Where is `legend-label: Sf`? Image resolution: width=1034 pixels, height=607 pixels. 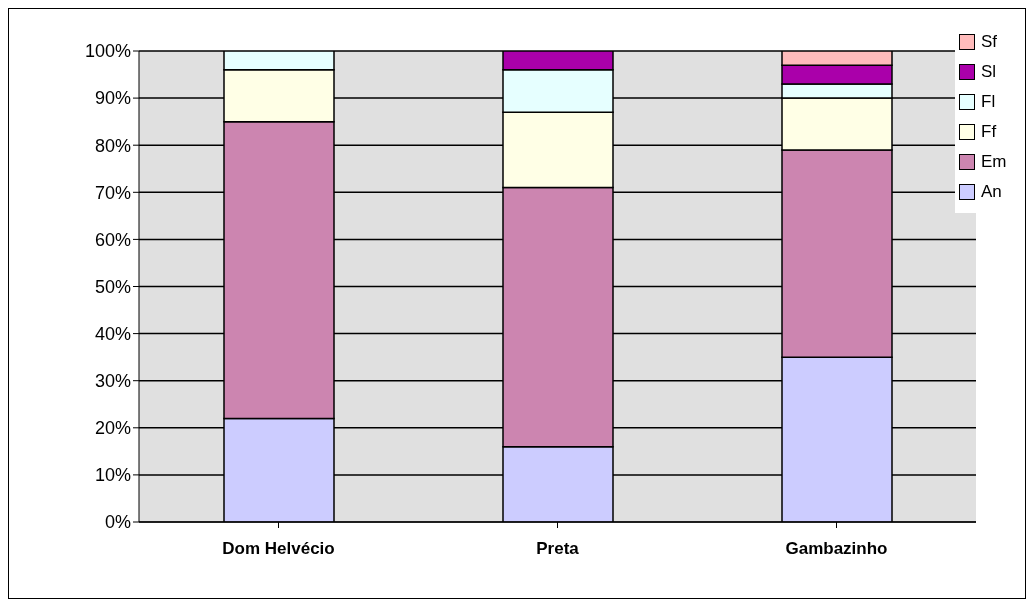
legend-label: Sf is located at coordinates (989, 42).